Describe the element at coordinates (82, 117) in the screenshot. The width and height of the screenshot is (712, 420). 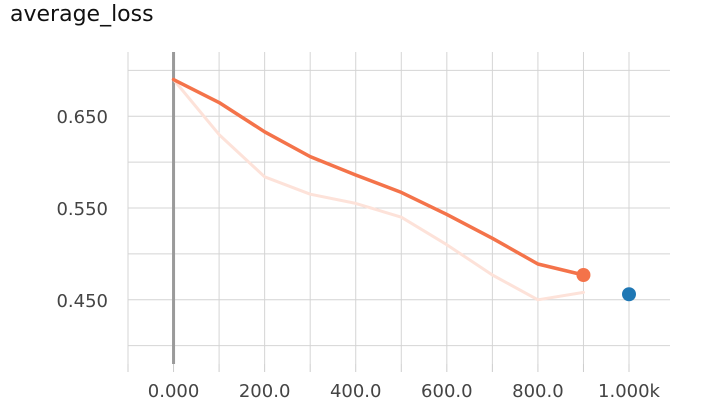
I see `y-tick-label: 0.650` at that location.